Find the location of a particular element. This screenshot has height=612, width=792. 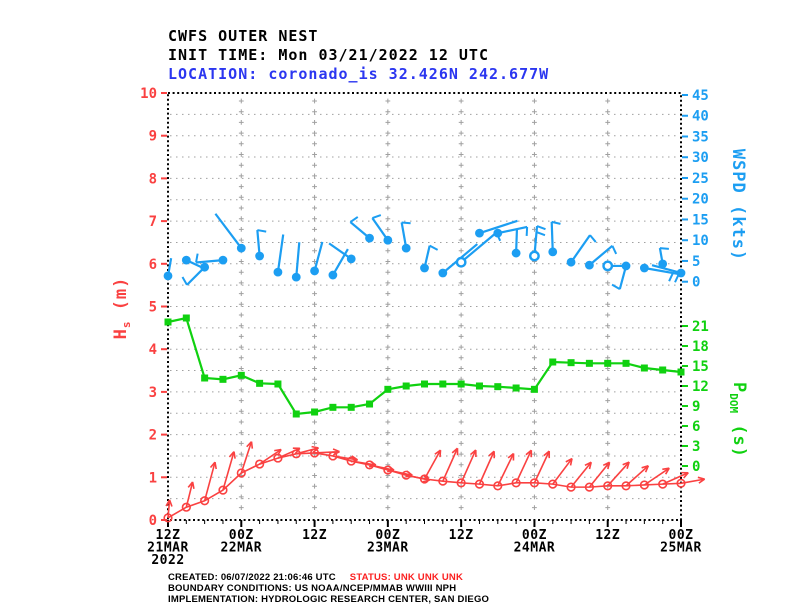

created-text: CREATED: 06/07/2022 21:06:46 UTC is located at coordinates (252, 577).